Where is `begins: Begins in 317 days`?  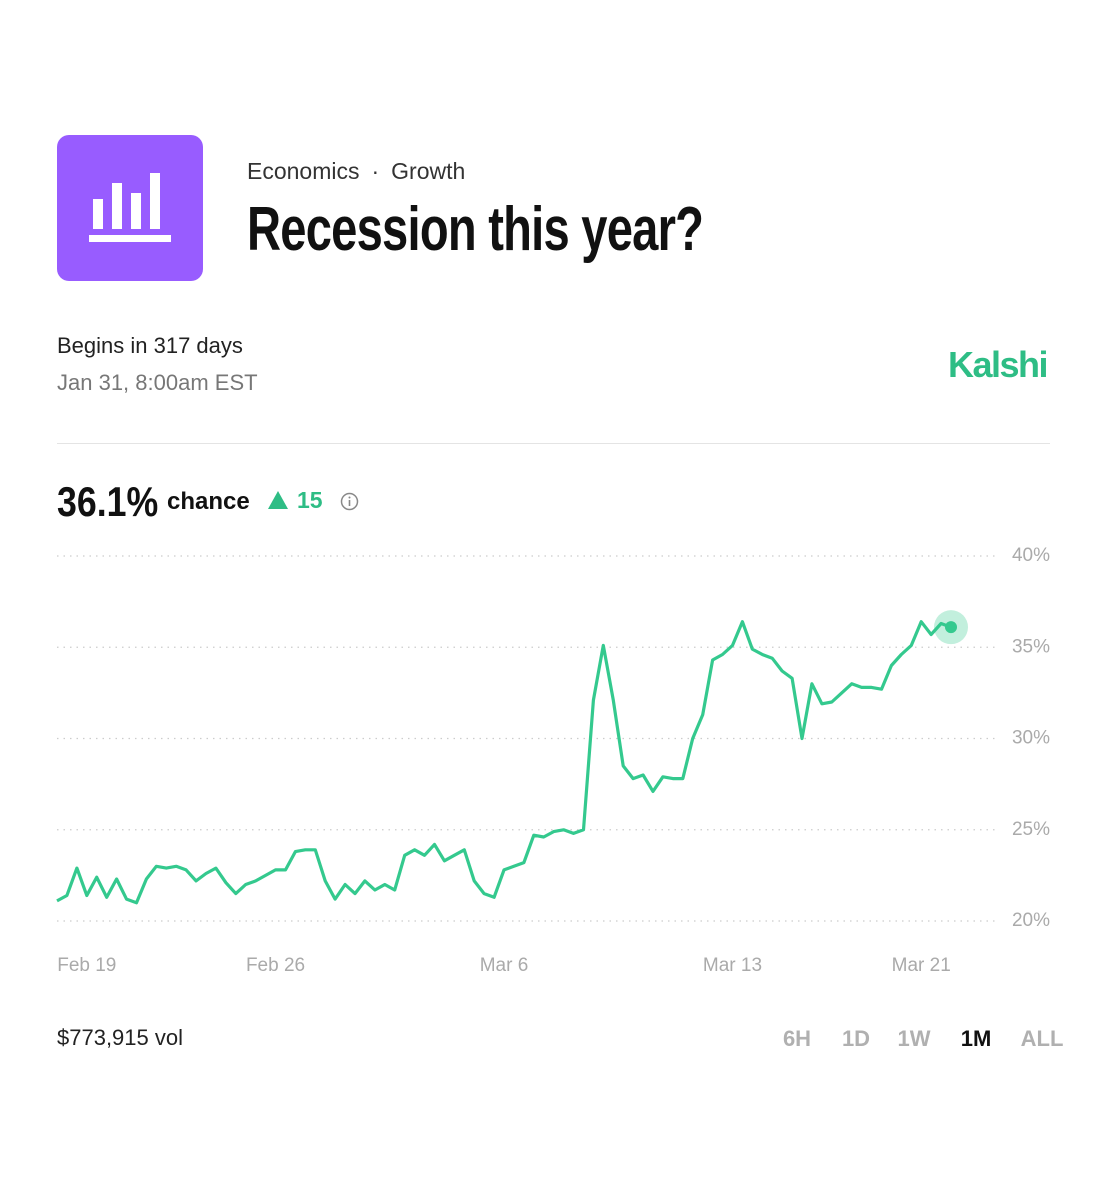 begins: Begins in 317 days is located at coordinates (150, 345).